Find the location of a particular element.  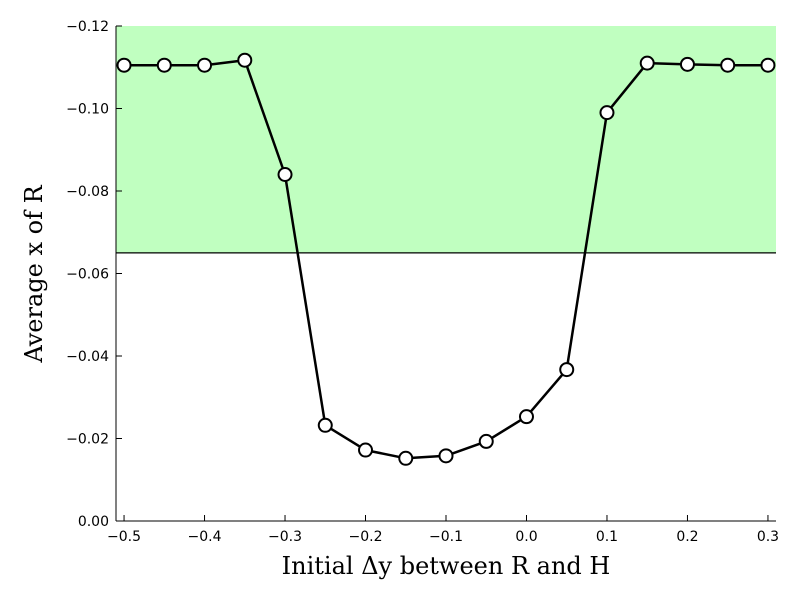

y-tick-label: −0.06 is located at coordinates (87, 275).